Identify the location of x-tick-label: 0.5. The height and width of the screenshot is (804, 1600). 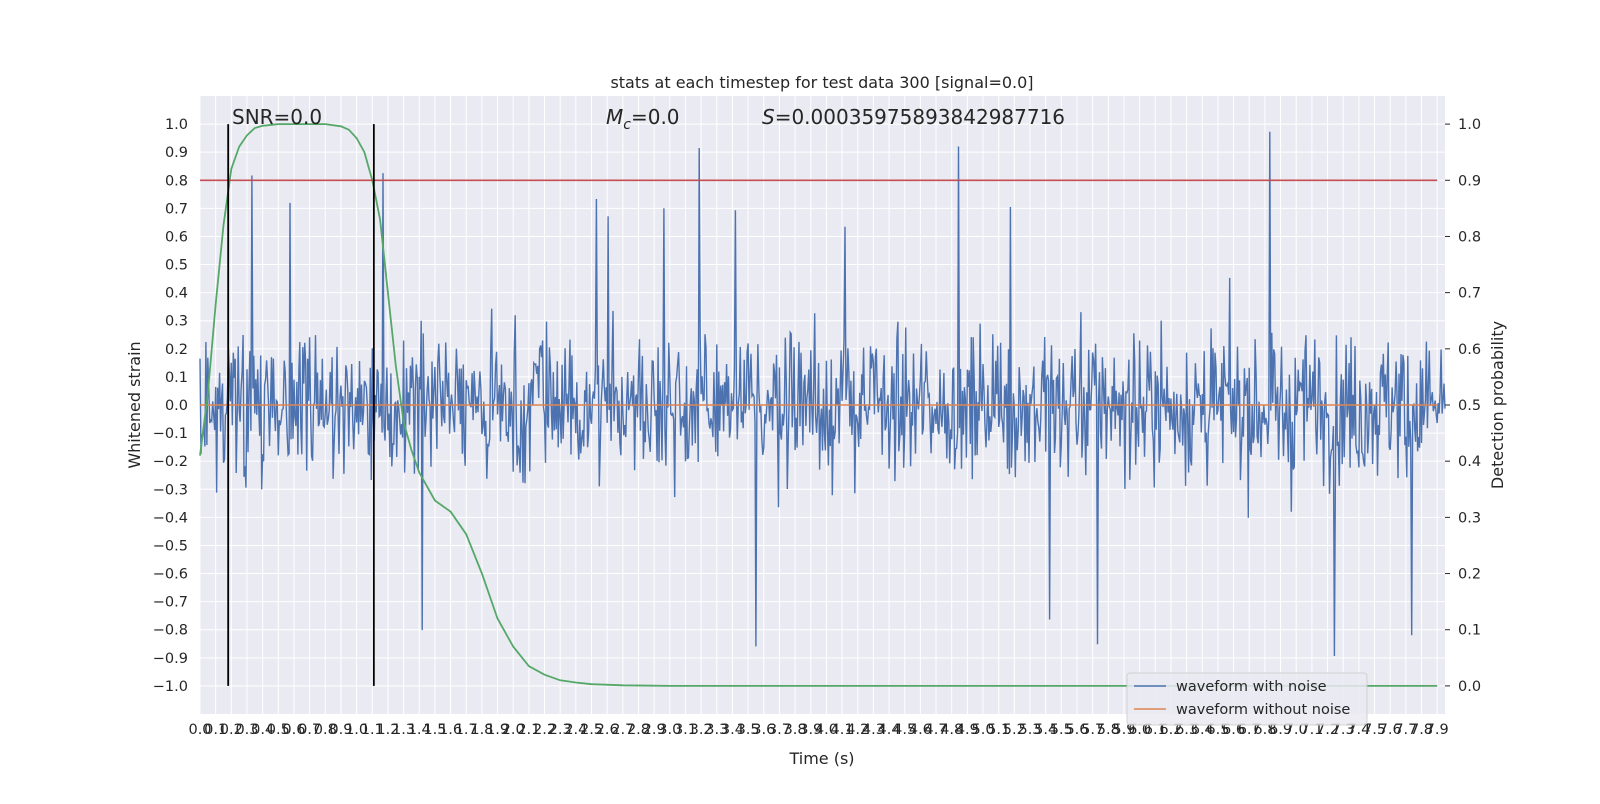
(278, 730).